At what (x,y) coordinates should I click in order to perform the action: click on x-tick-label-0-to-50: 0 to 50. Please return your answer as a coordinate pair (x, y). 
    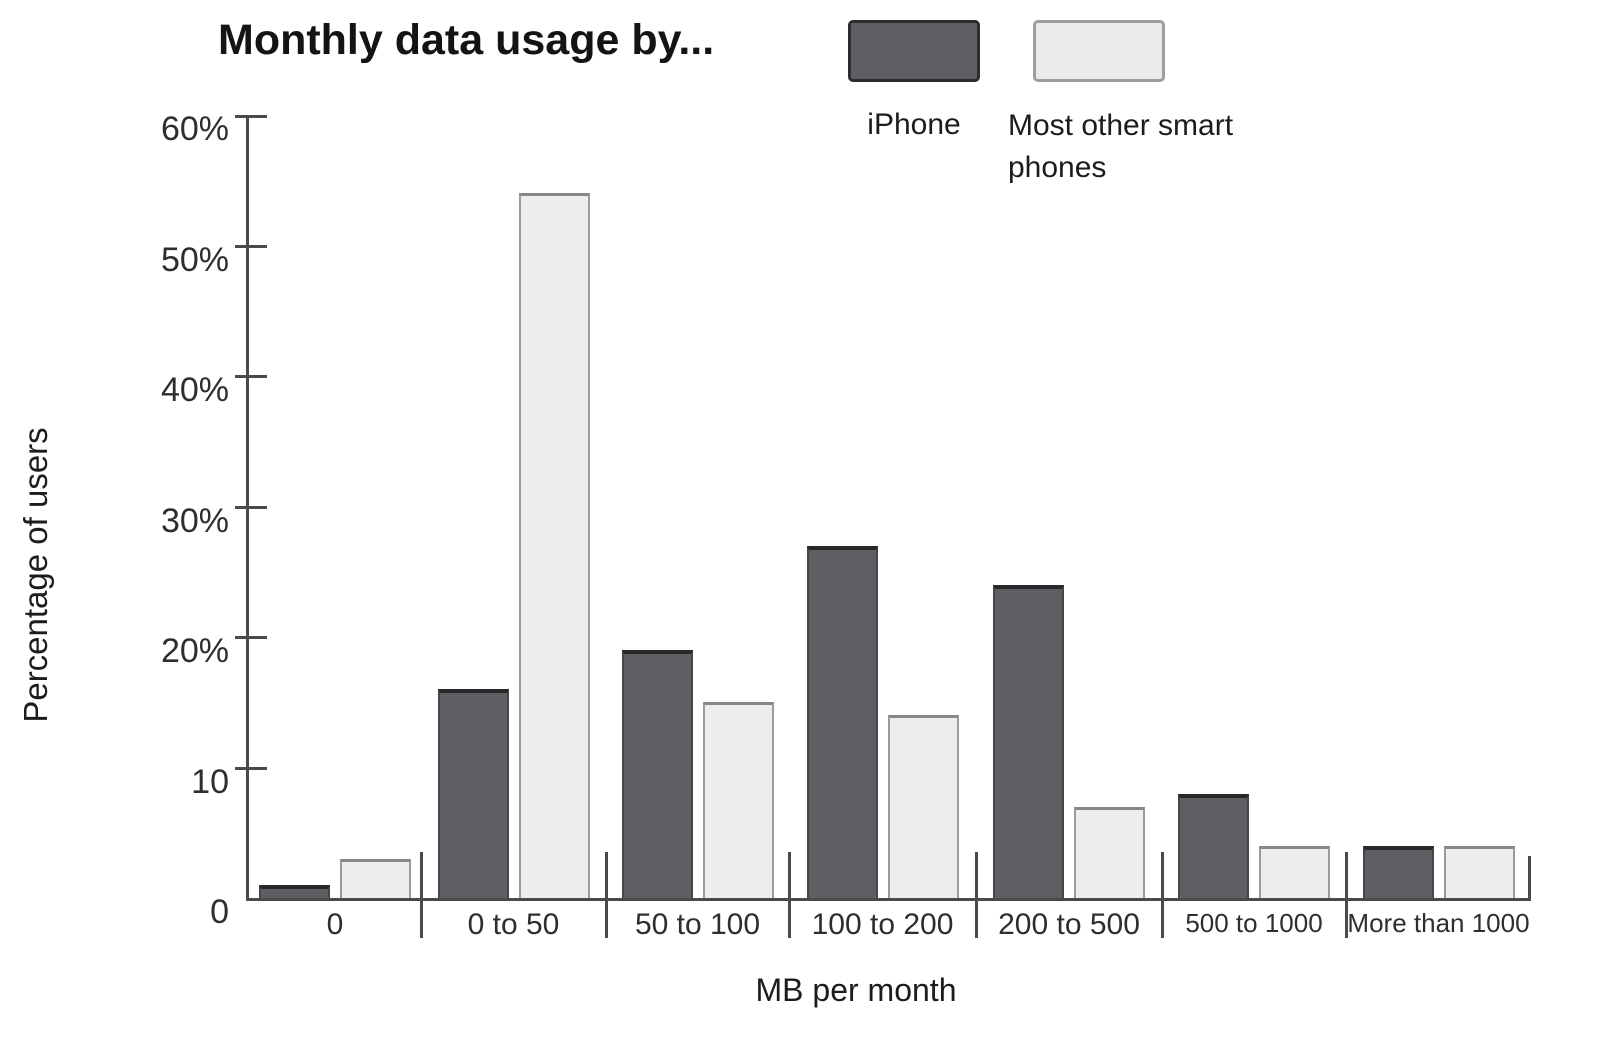
    Looking at the image, I should click on (513, 924).